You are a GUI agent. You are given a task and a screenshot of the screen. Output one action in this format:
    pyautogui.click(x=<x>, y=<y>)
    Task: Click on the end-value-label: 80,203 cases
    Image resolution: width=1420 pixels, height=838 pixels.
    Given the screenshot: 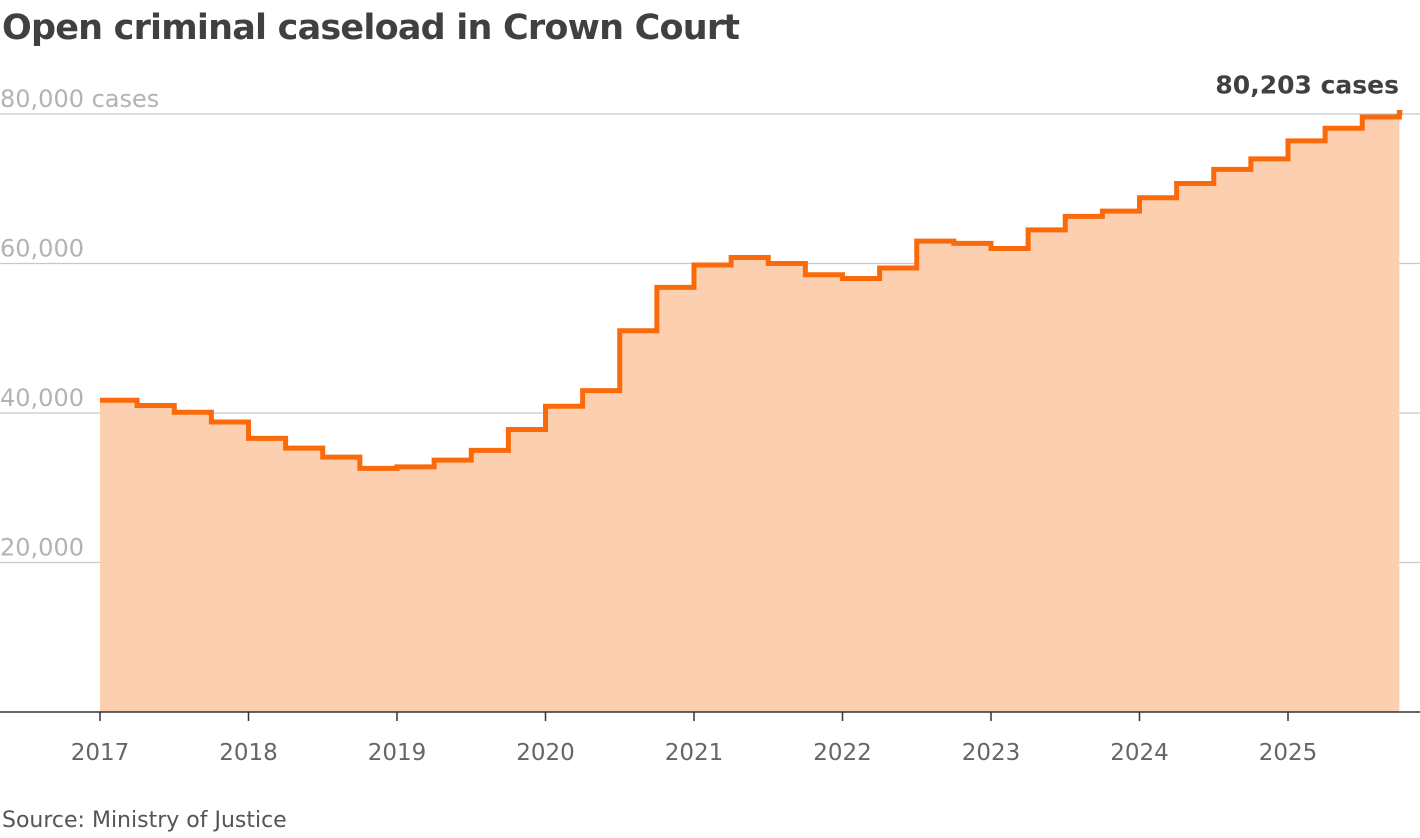 What is the action you would take?
    pyautogui.click(x=1307, y=84)
    